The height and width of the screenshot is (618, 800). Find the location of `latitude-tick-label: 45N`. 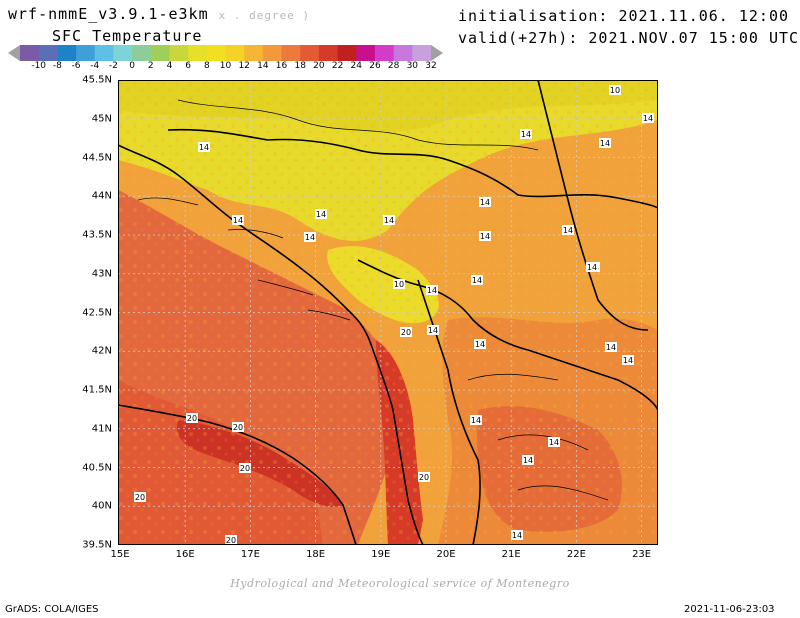

latitude-tick-label: 45N is located at coordinates (101, 119).